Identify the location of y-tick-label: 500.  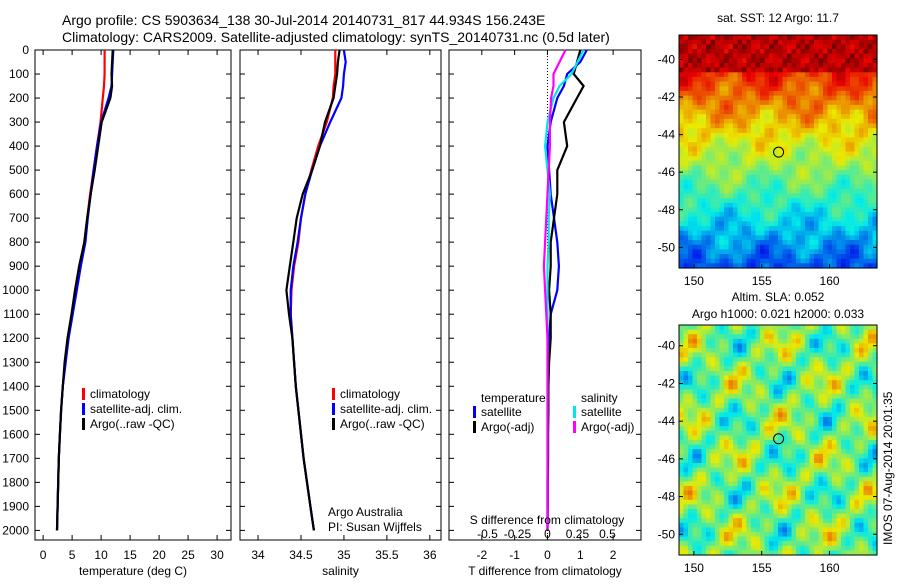
(19, 170).